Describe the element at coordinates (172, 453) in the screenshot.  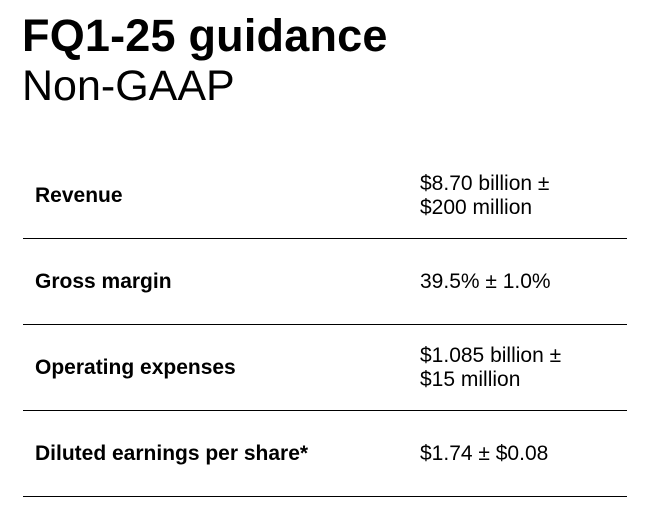
I see `row-label: Diluted earnings per share*` at that location.